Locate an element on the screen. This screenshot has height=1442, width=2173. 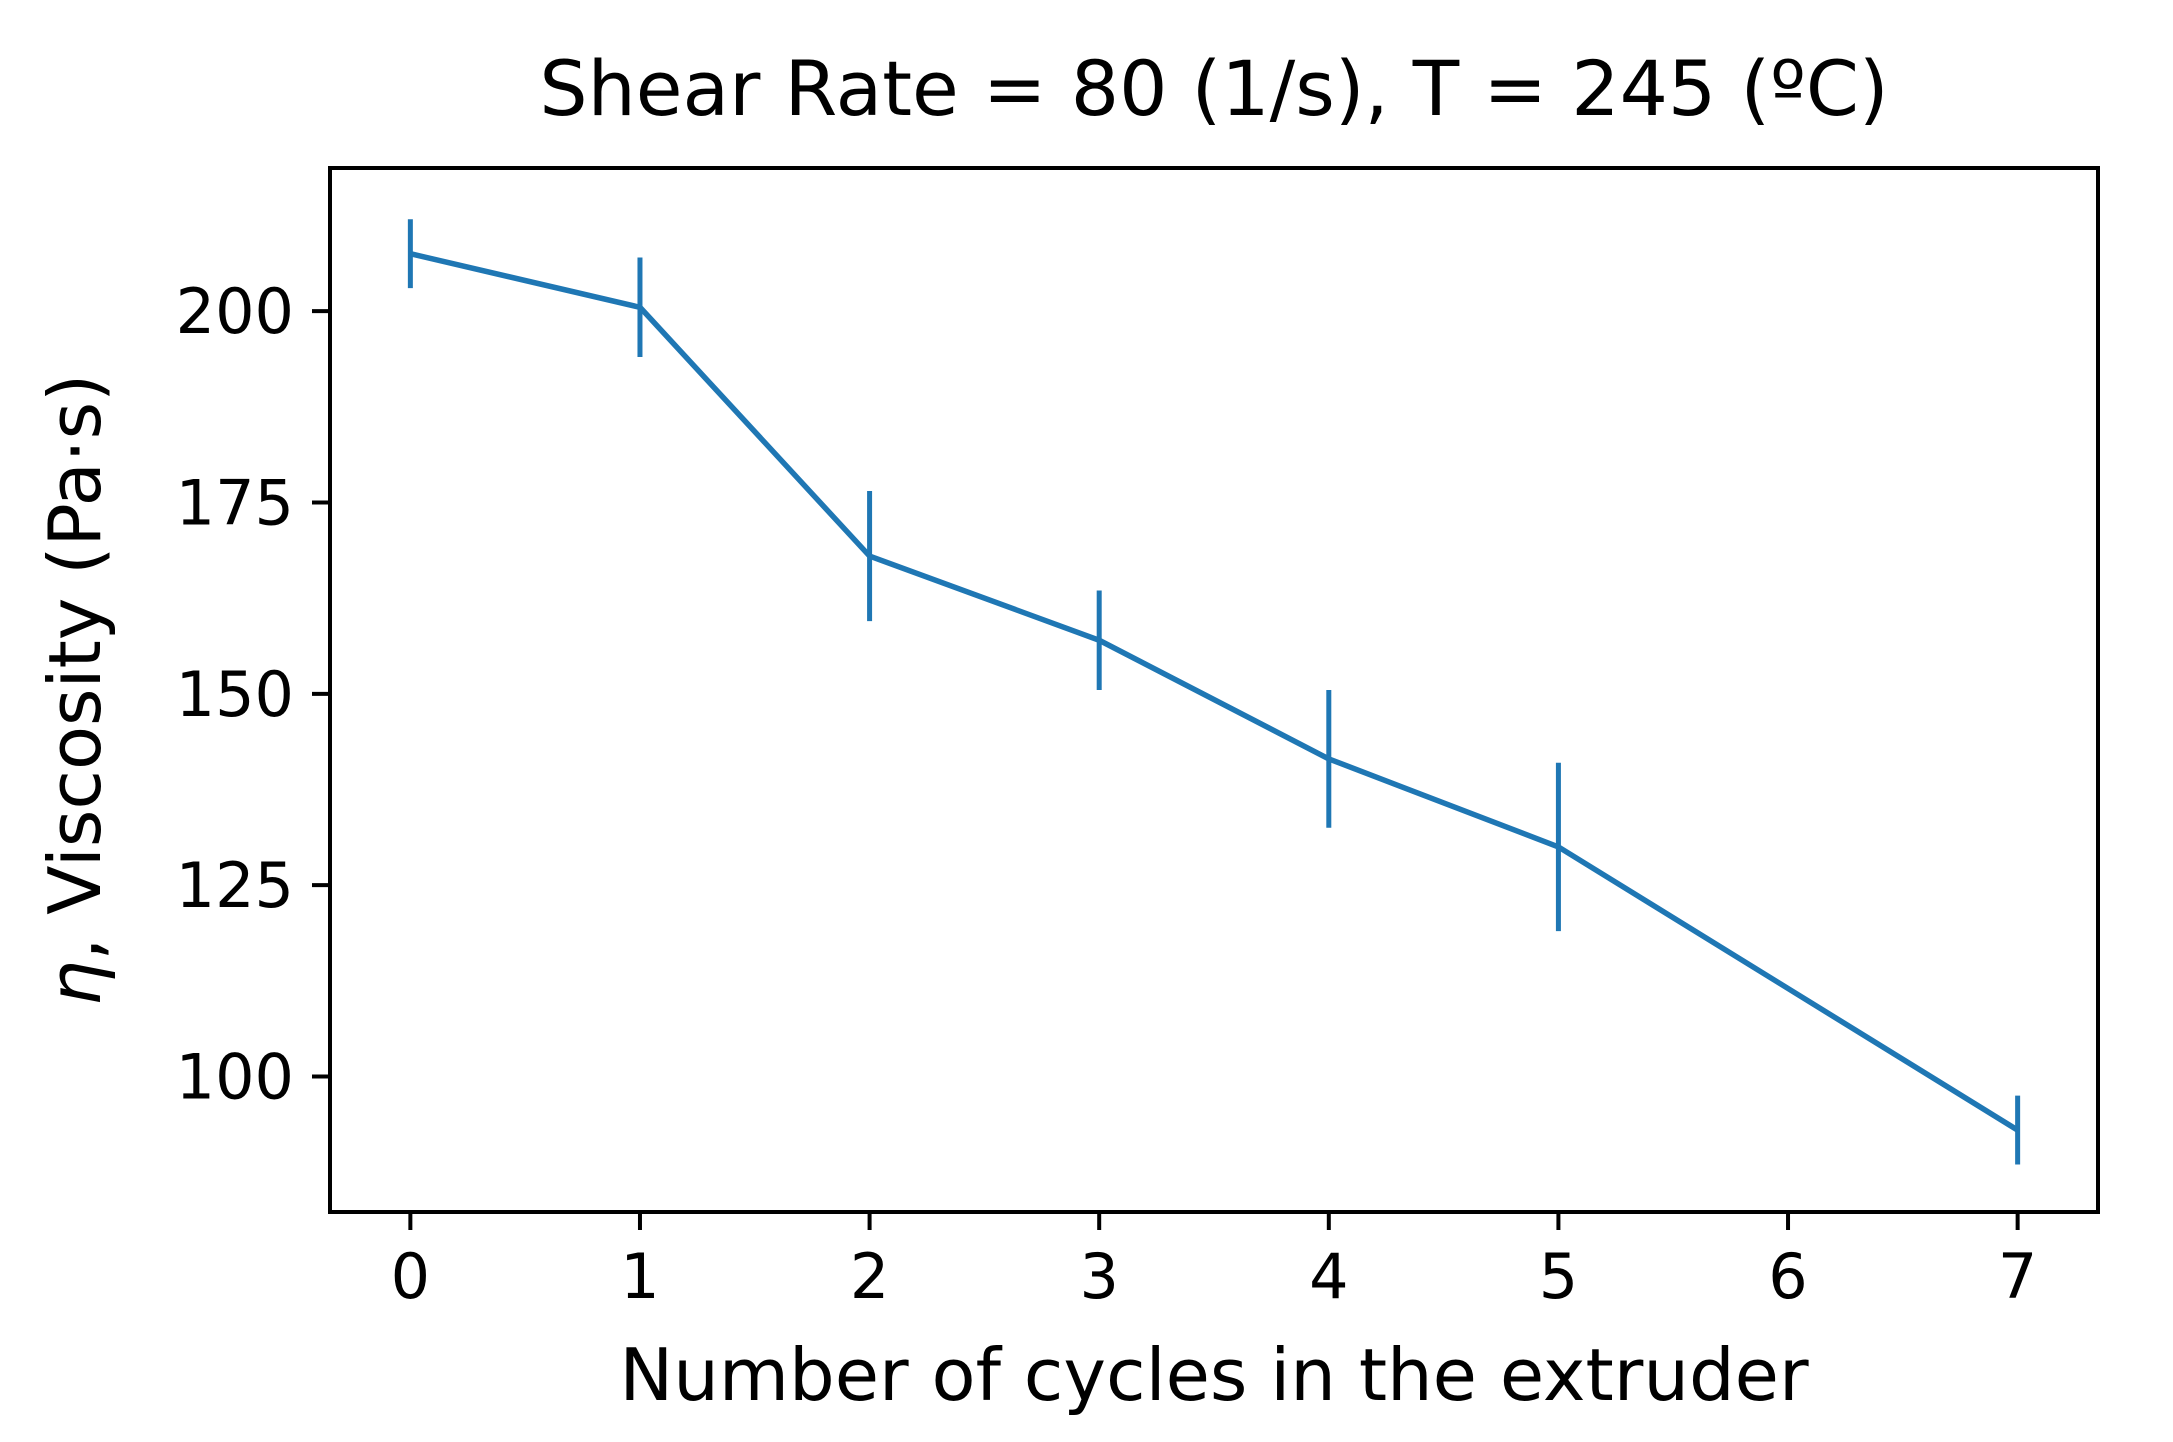
y-tick-label: 100 is located at coordinates (235, 1077).